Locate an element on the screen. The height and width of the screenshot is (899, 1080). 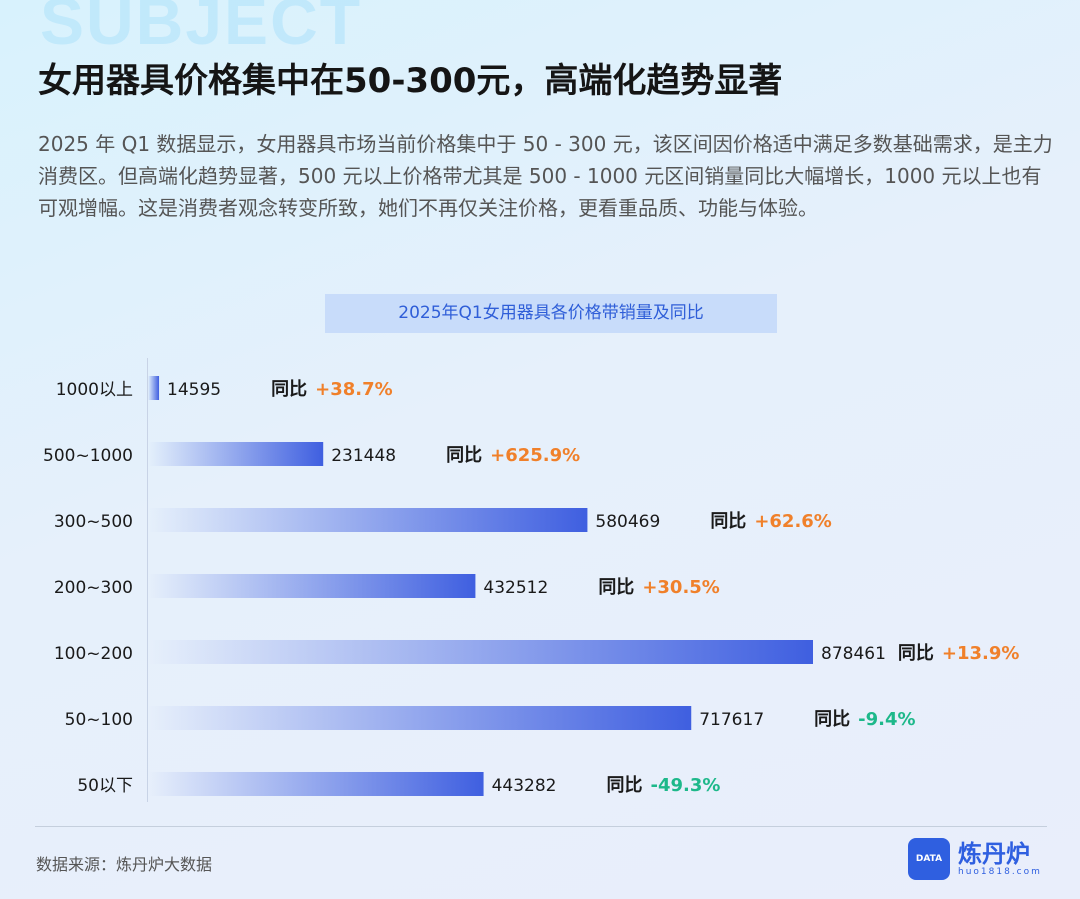
chart-title: 2025年Q1女用器具各价格带销量及同比 is located at coordinates (551, 313).